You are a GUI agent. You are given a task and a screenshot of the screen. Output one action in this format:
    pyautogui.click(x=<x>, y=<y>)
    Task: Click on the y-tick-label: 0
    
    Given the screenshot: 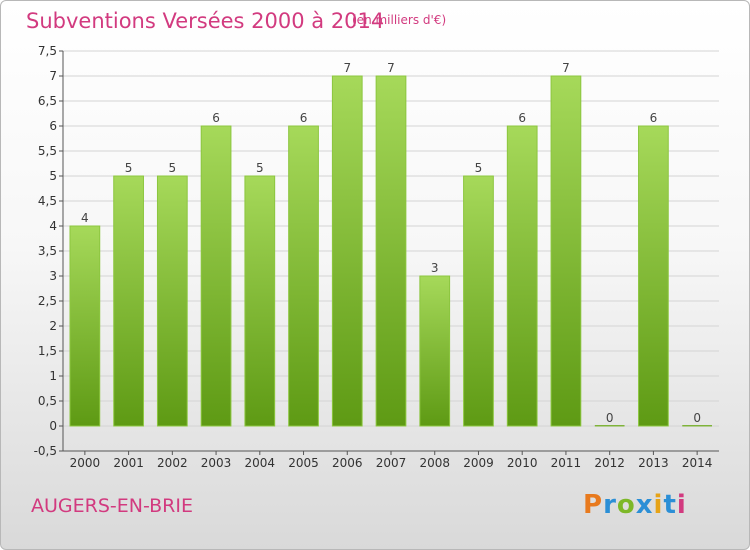 What is the action you would take?
    pyautogui.click(x=53, y=426)
    